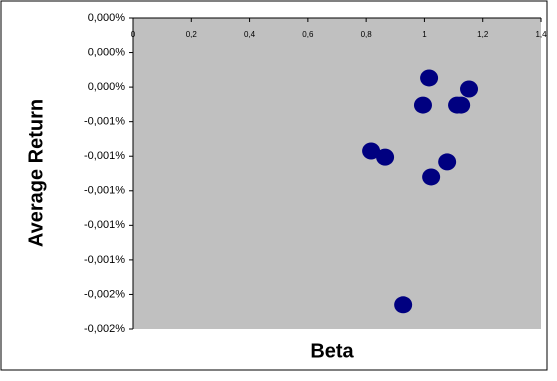 The width and height of the screenshot is (557, 381). Describe the element at coordinates (424, 34) in the screenshot. I see `x-tick-label: 1` at that location.